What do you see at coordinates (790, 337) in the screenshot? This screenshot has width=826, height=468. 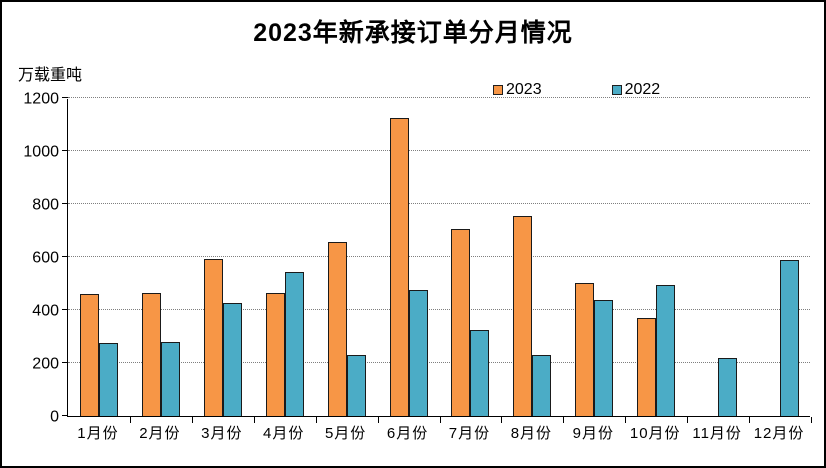 I see `bar-2022-12月份` at bounding box center [790, 337].